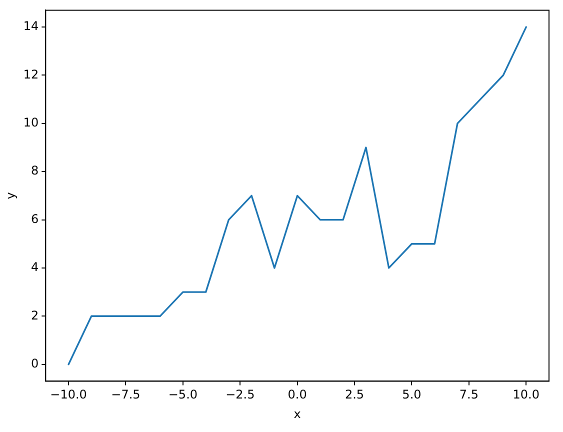 This screenshot has width=563, height=432. Describe the element at coordinates (10, 196) in the screenshot. I see `y-axis-title: y` at that location.